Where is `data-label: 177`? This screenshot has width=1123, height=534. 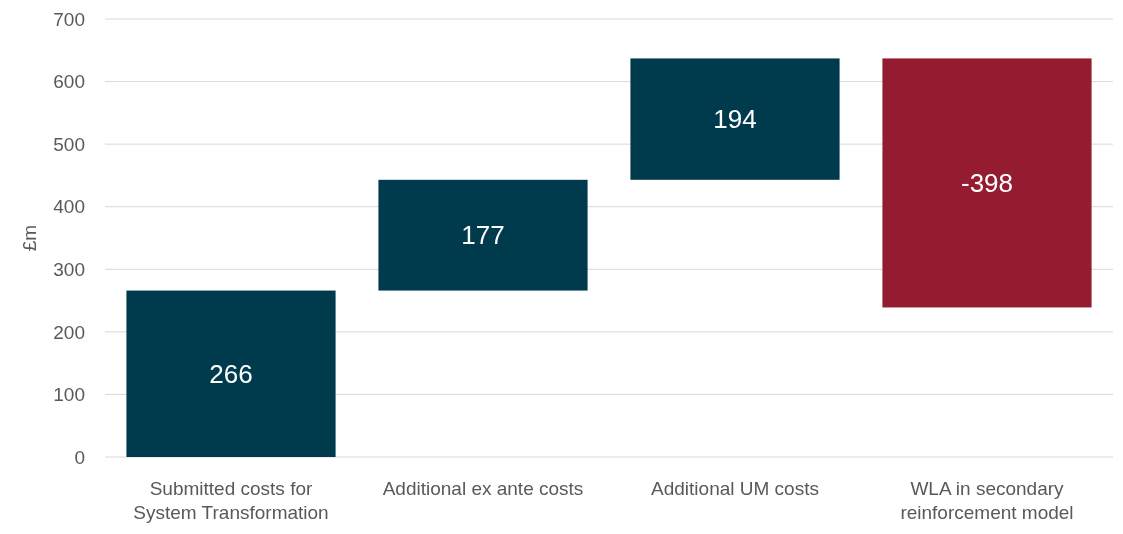
data-label: 177 is located at coordinates (483, 235).